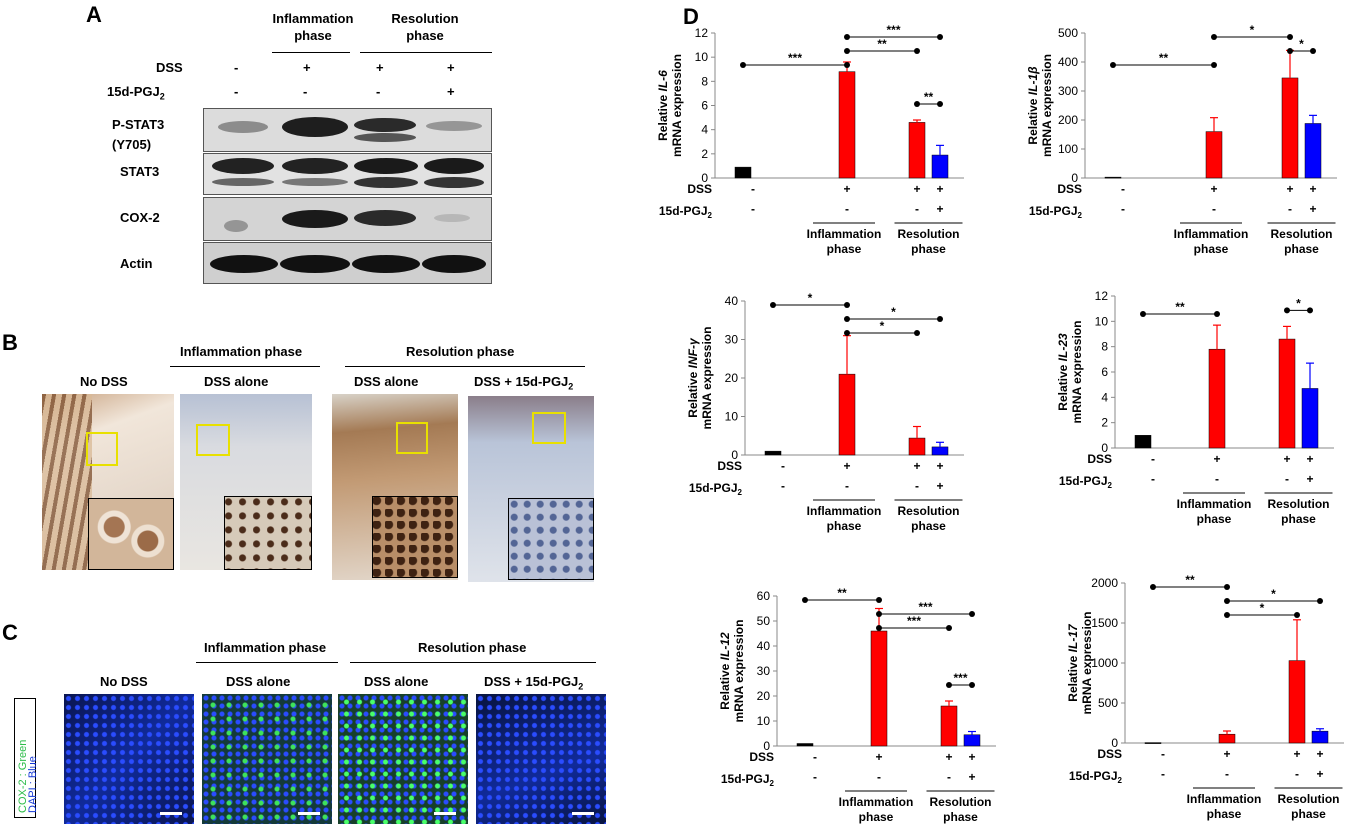  I want to click on wb-pgj-label-sub: 2, so click(162, 96).